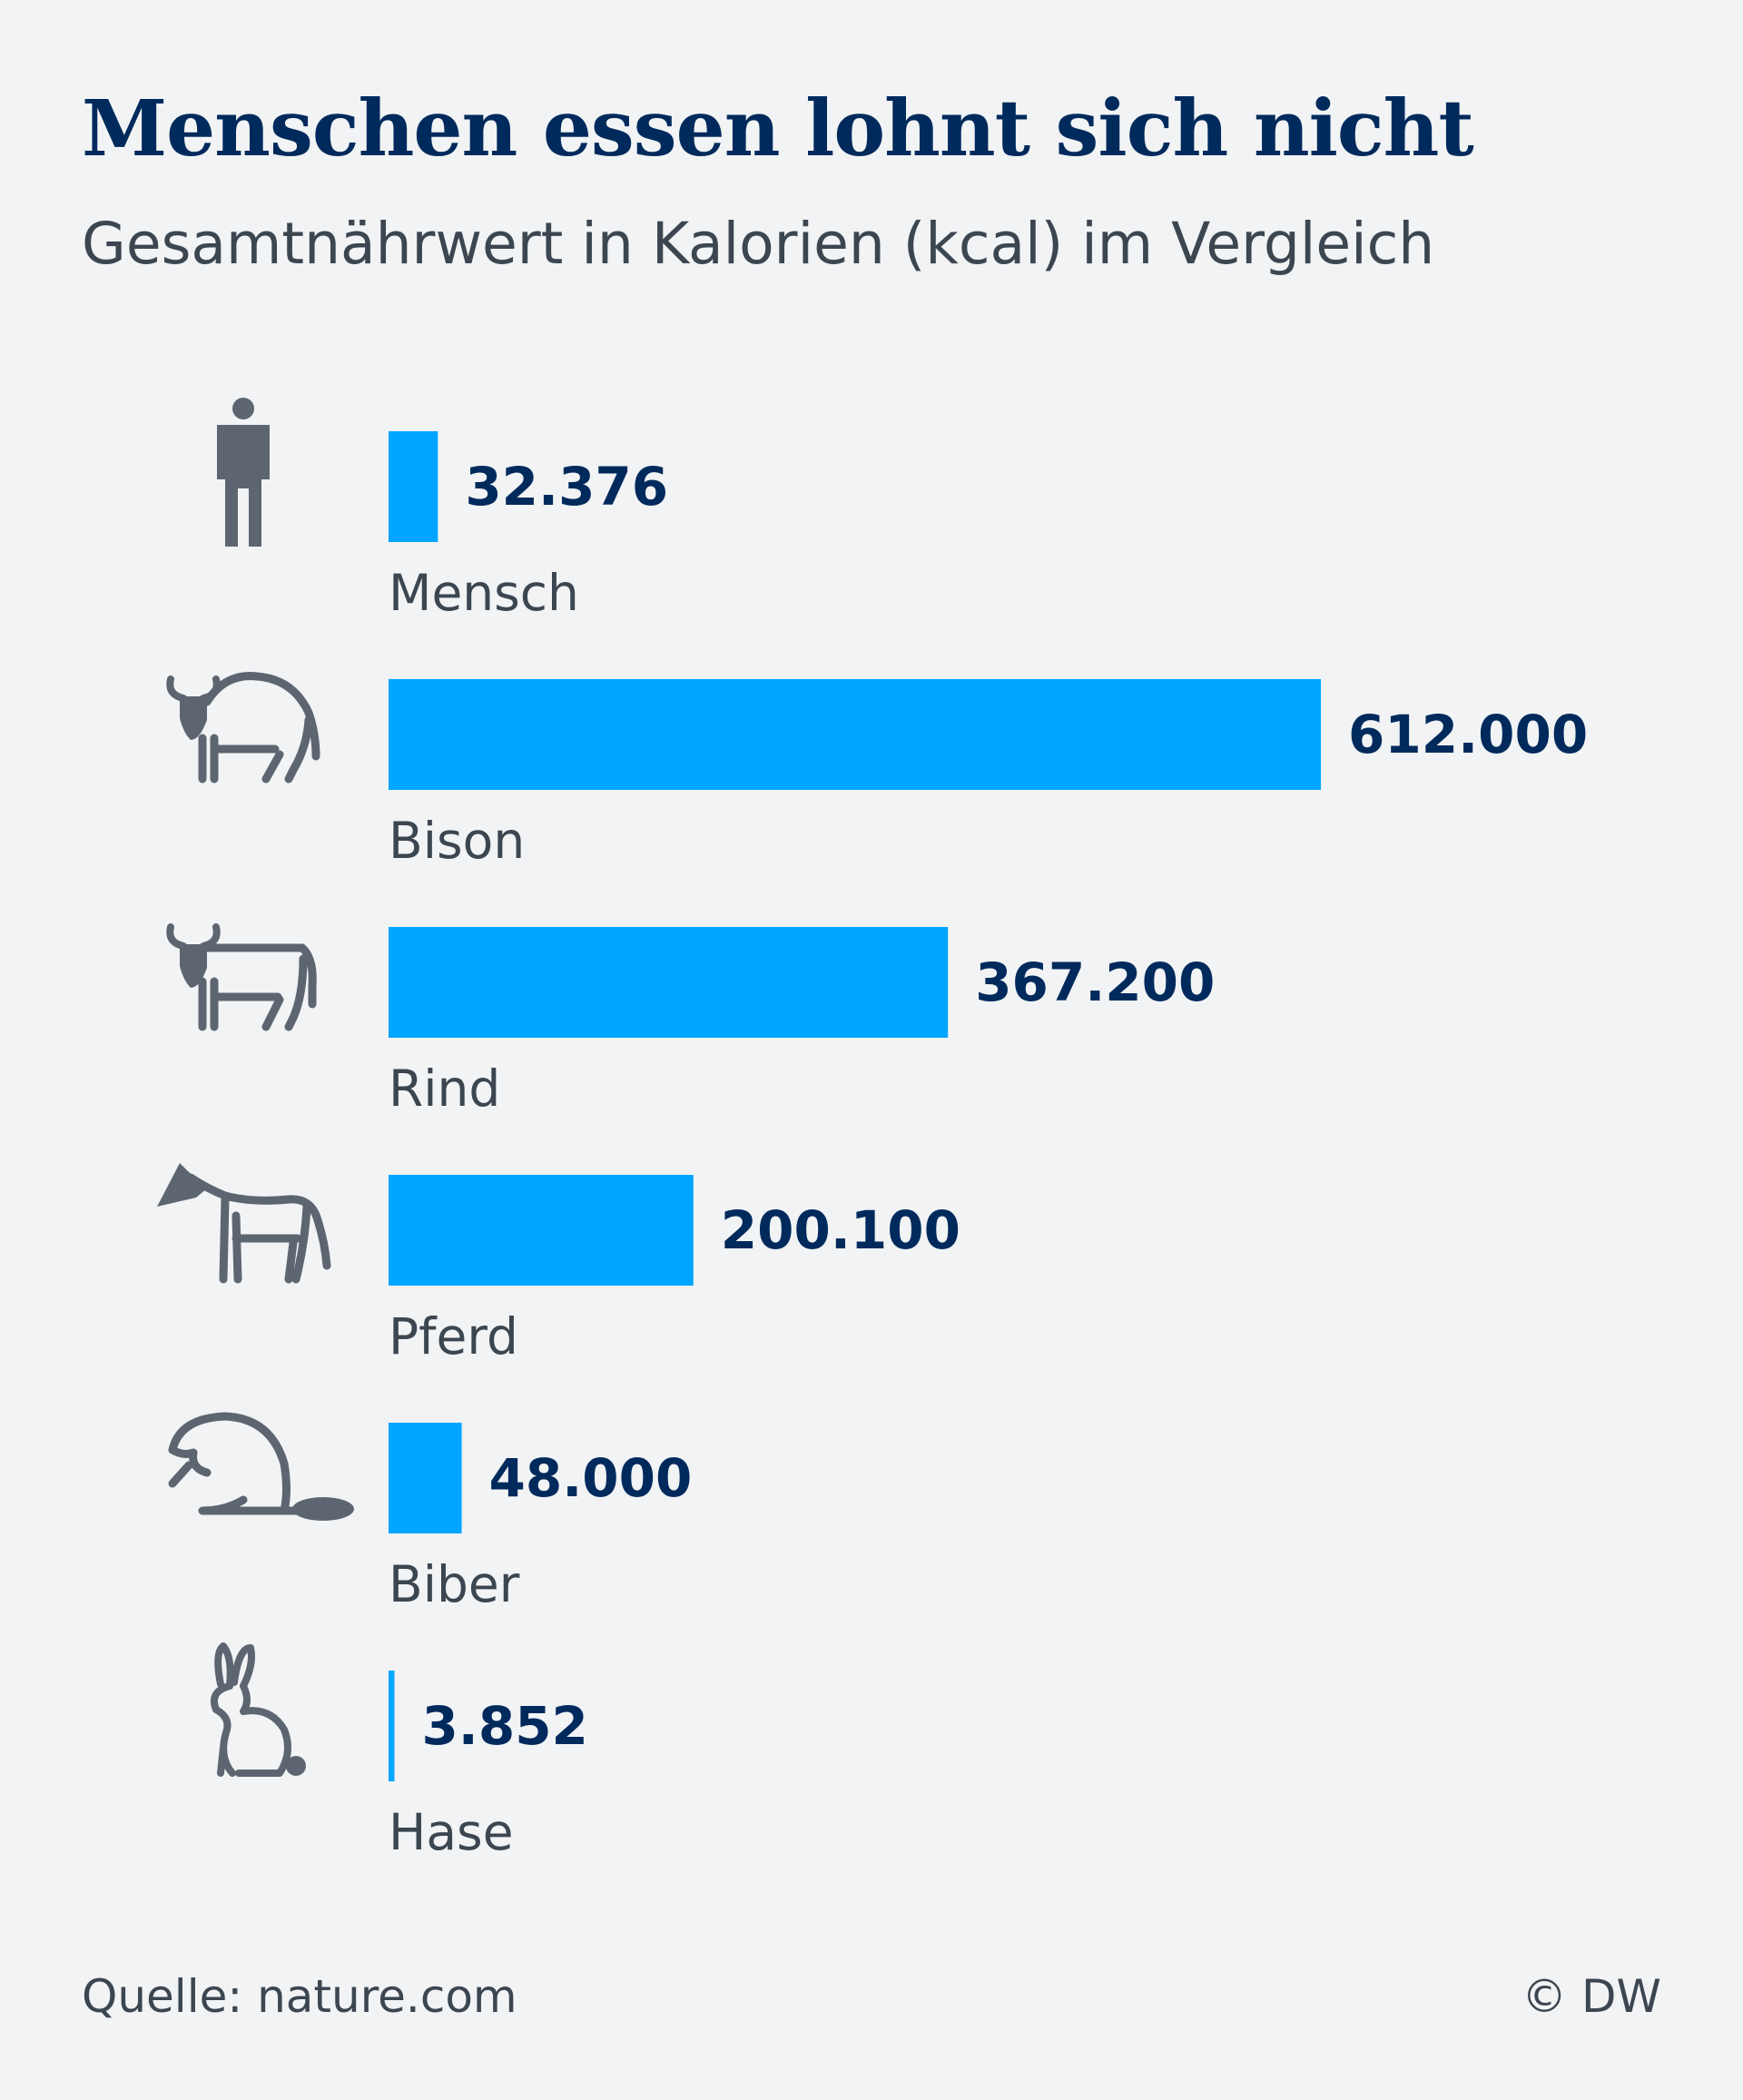  What do you see at coordinates (392, 1726) in the screenshot?
I see `bar-hase` at bounding box center [392, 1726].